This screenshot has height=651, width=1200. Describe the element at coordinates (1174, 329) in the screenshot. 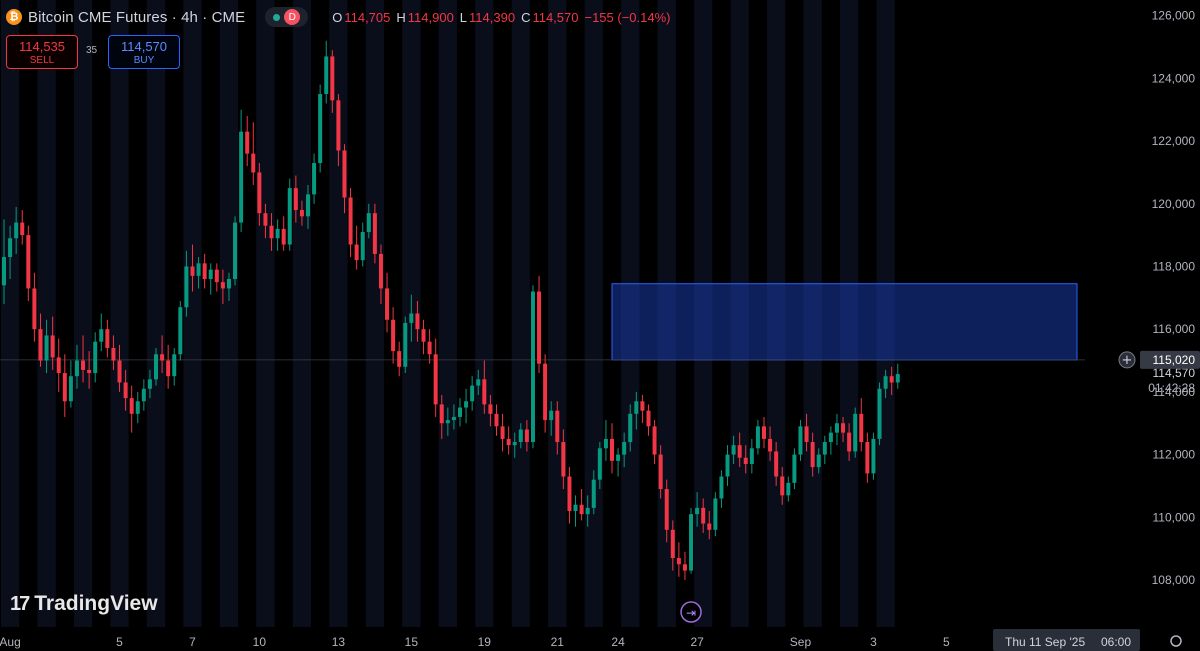

I see `price-tick-label: 116,000` at that location.